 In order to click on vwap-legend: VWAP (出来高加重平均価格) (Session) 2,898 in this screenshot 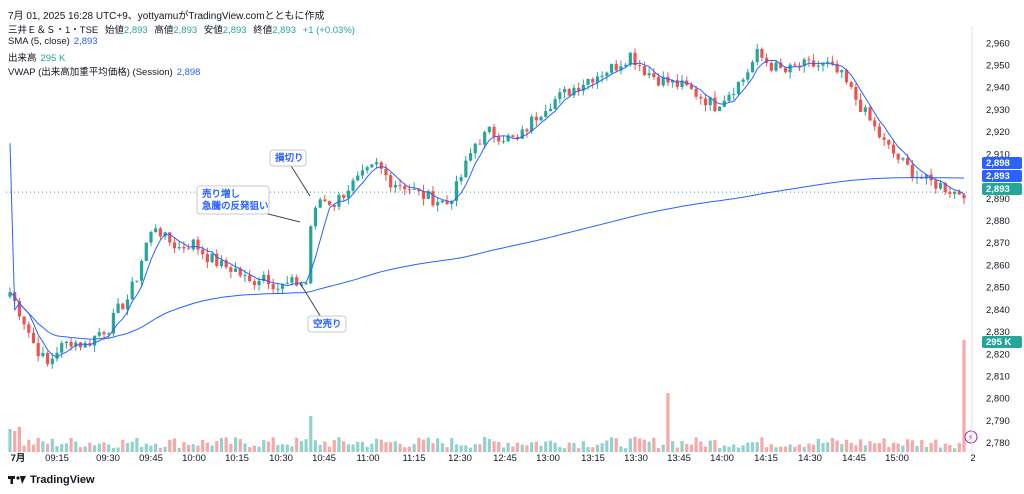, I will do `click(104, 71)`.